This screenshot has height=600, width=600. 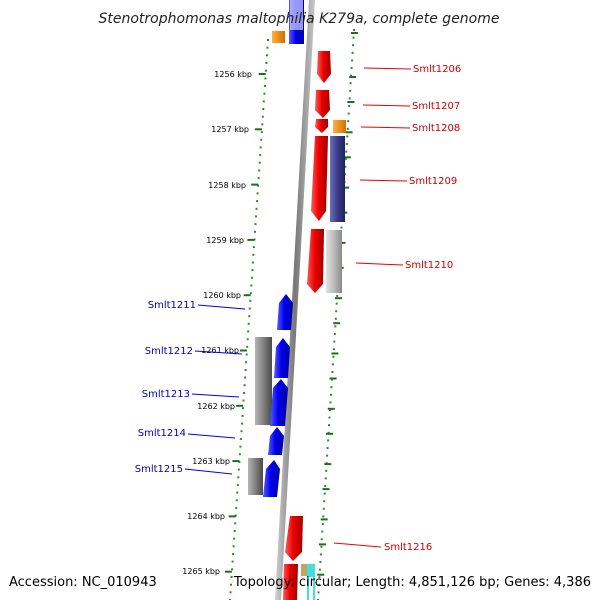 I want to click on tick-label-1262: 1262 kbp, so click(x=216, y=406).